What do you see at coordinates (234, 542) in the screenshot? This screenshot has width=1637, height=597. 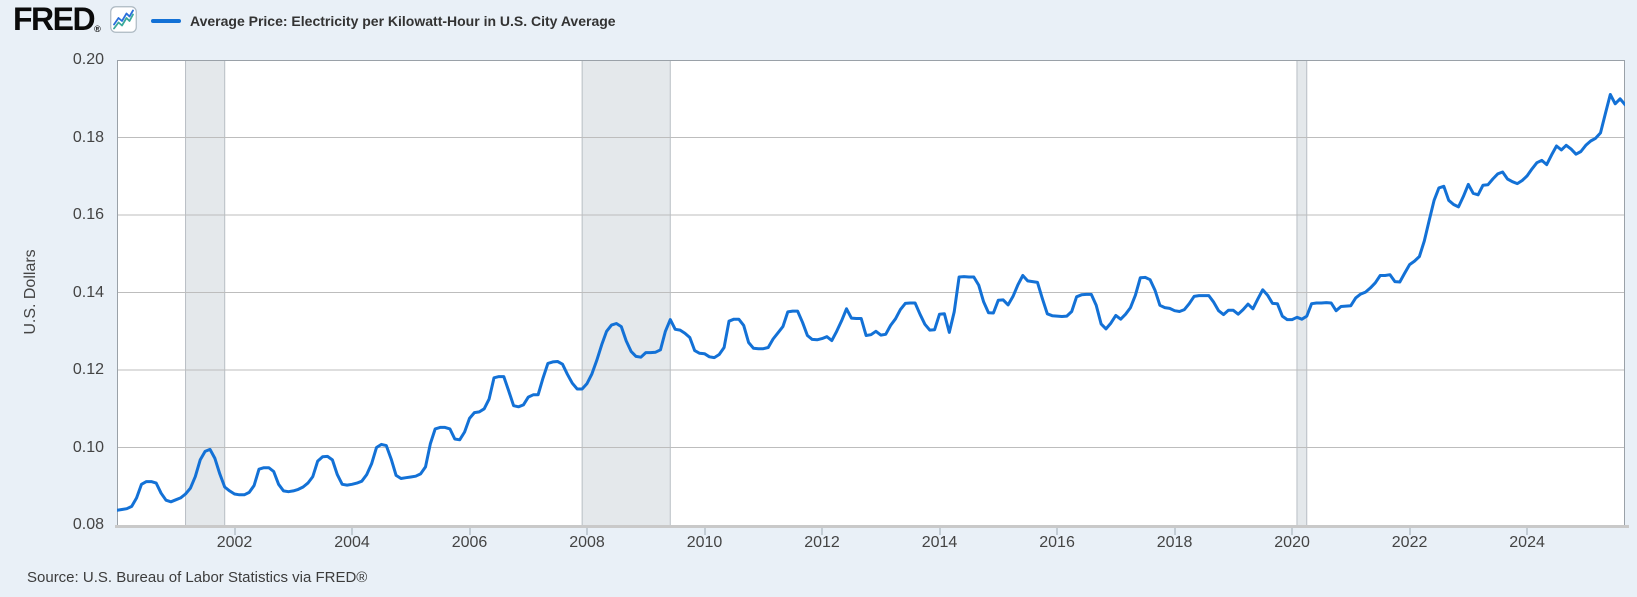 I see `x-tick-label: 2002` at bounding box center [234, 542].